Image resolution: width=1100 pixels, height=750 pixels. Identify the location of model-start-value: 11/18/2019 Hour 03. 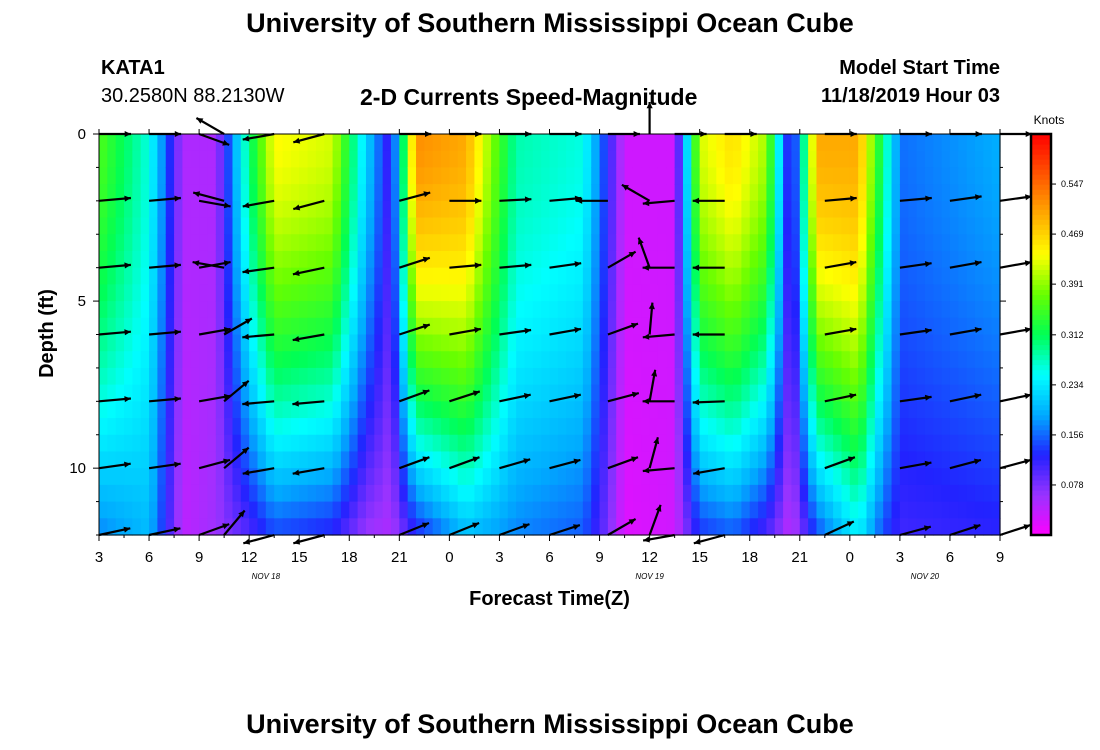
(910, 96).